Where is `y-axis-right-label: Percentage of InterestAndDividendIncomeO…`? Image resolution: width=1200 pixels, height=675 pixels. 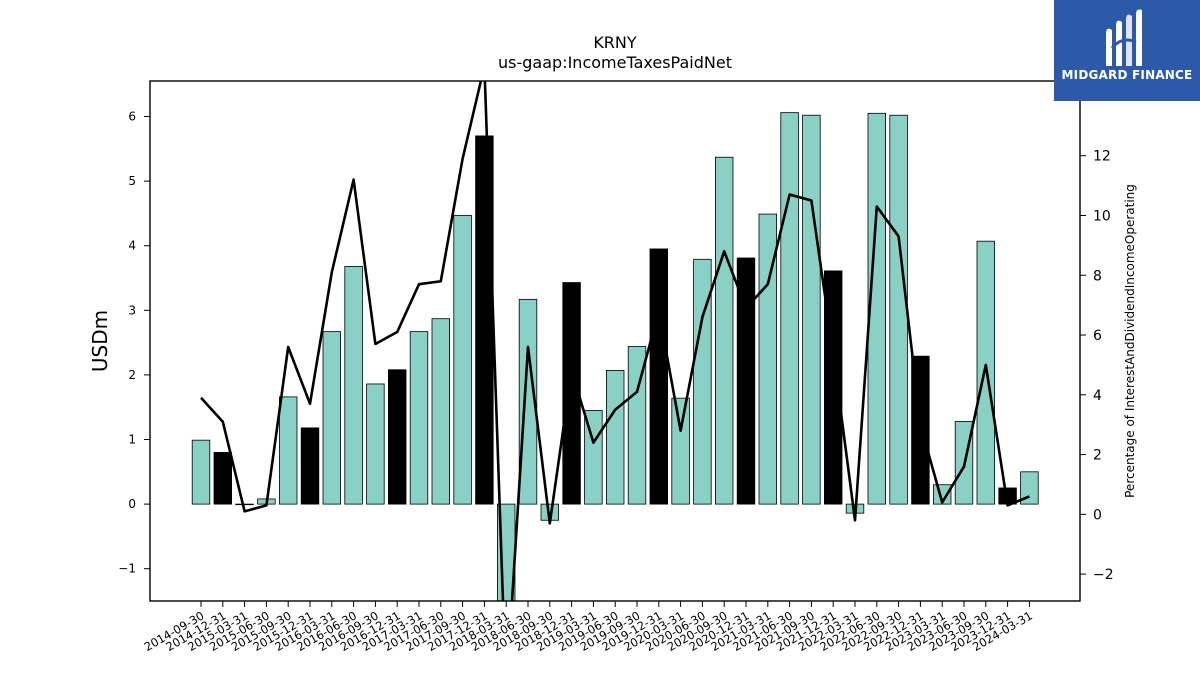
y-axis-right-label: Percentage of InterestAndDividendIncomeO… is located at coordinates (1130, 341).